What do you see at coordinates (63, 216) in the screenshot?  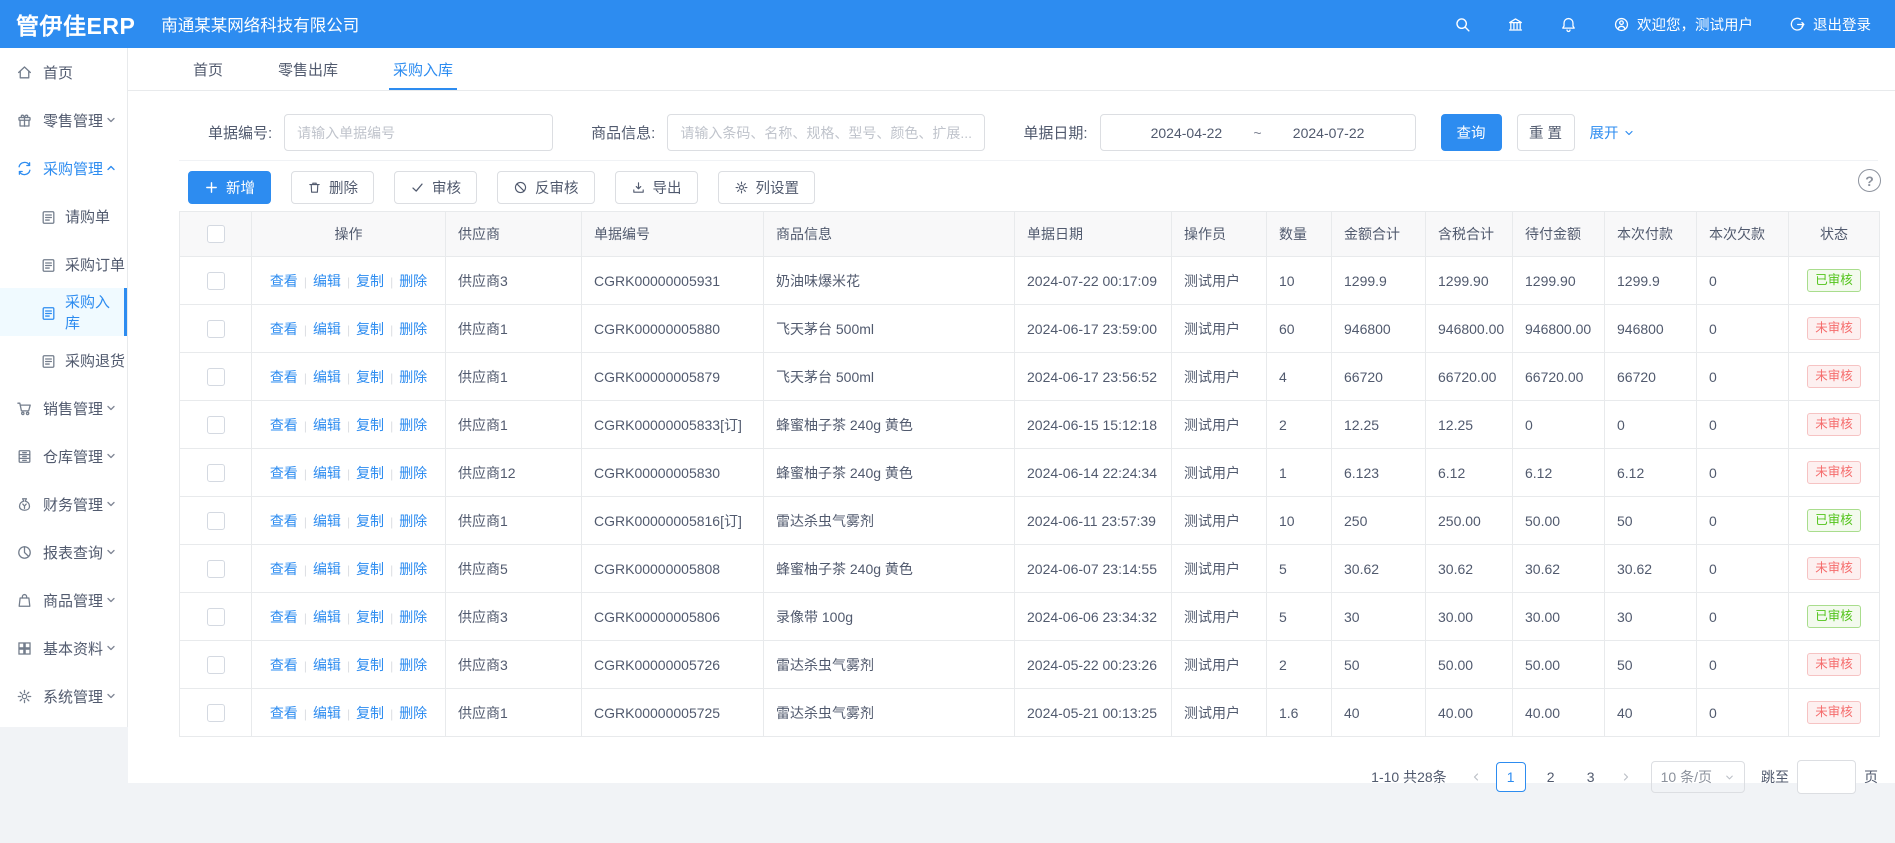 I see `sidebar-item-purchase-request: 请购单` at bounding box center [63, 216].